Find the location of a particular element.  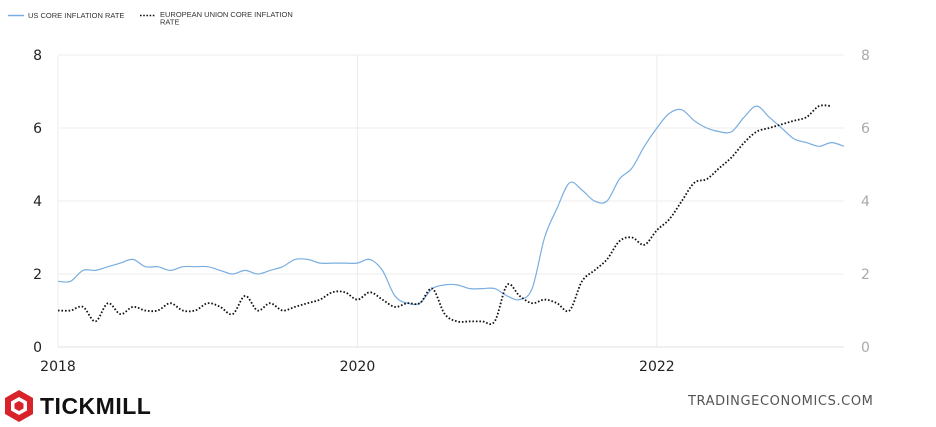

y-tick-right-4: 4 is located at coordinates (865, 202).